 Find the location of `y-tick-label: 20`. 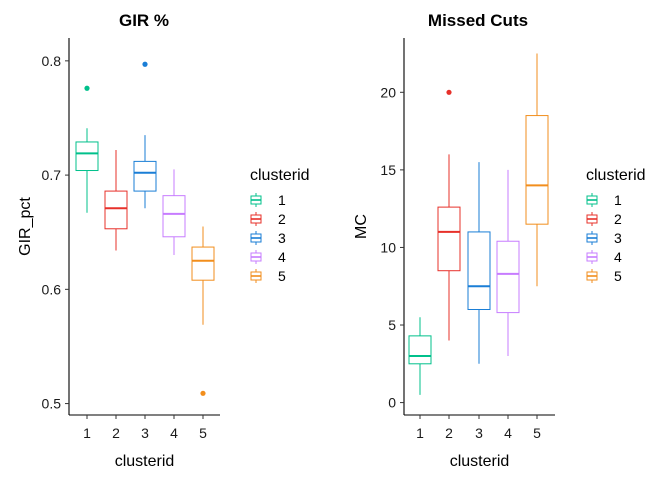

y-tick-label: 20 is located at coordinates (388, 92).